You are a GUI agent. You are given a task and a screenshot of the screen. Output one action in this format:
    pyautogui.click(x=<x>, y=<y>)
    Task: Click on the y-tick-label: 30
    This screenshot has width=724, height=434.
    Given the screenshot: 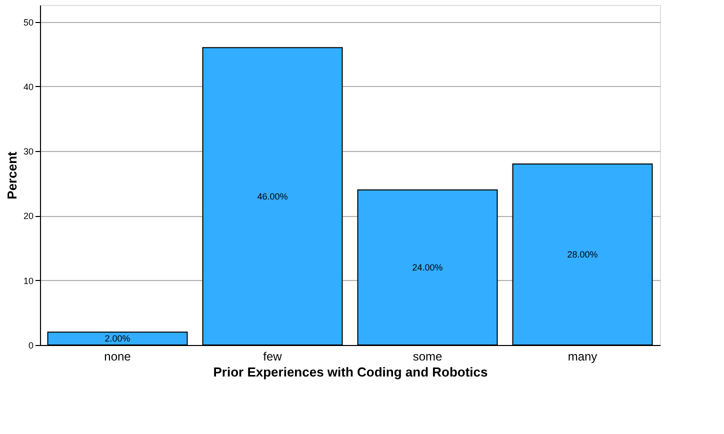 What is the action you would take?
    pyautogui.click(x=28, y=151)
    